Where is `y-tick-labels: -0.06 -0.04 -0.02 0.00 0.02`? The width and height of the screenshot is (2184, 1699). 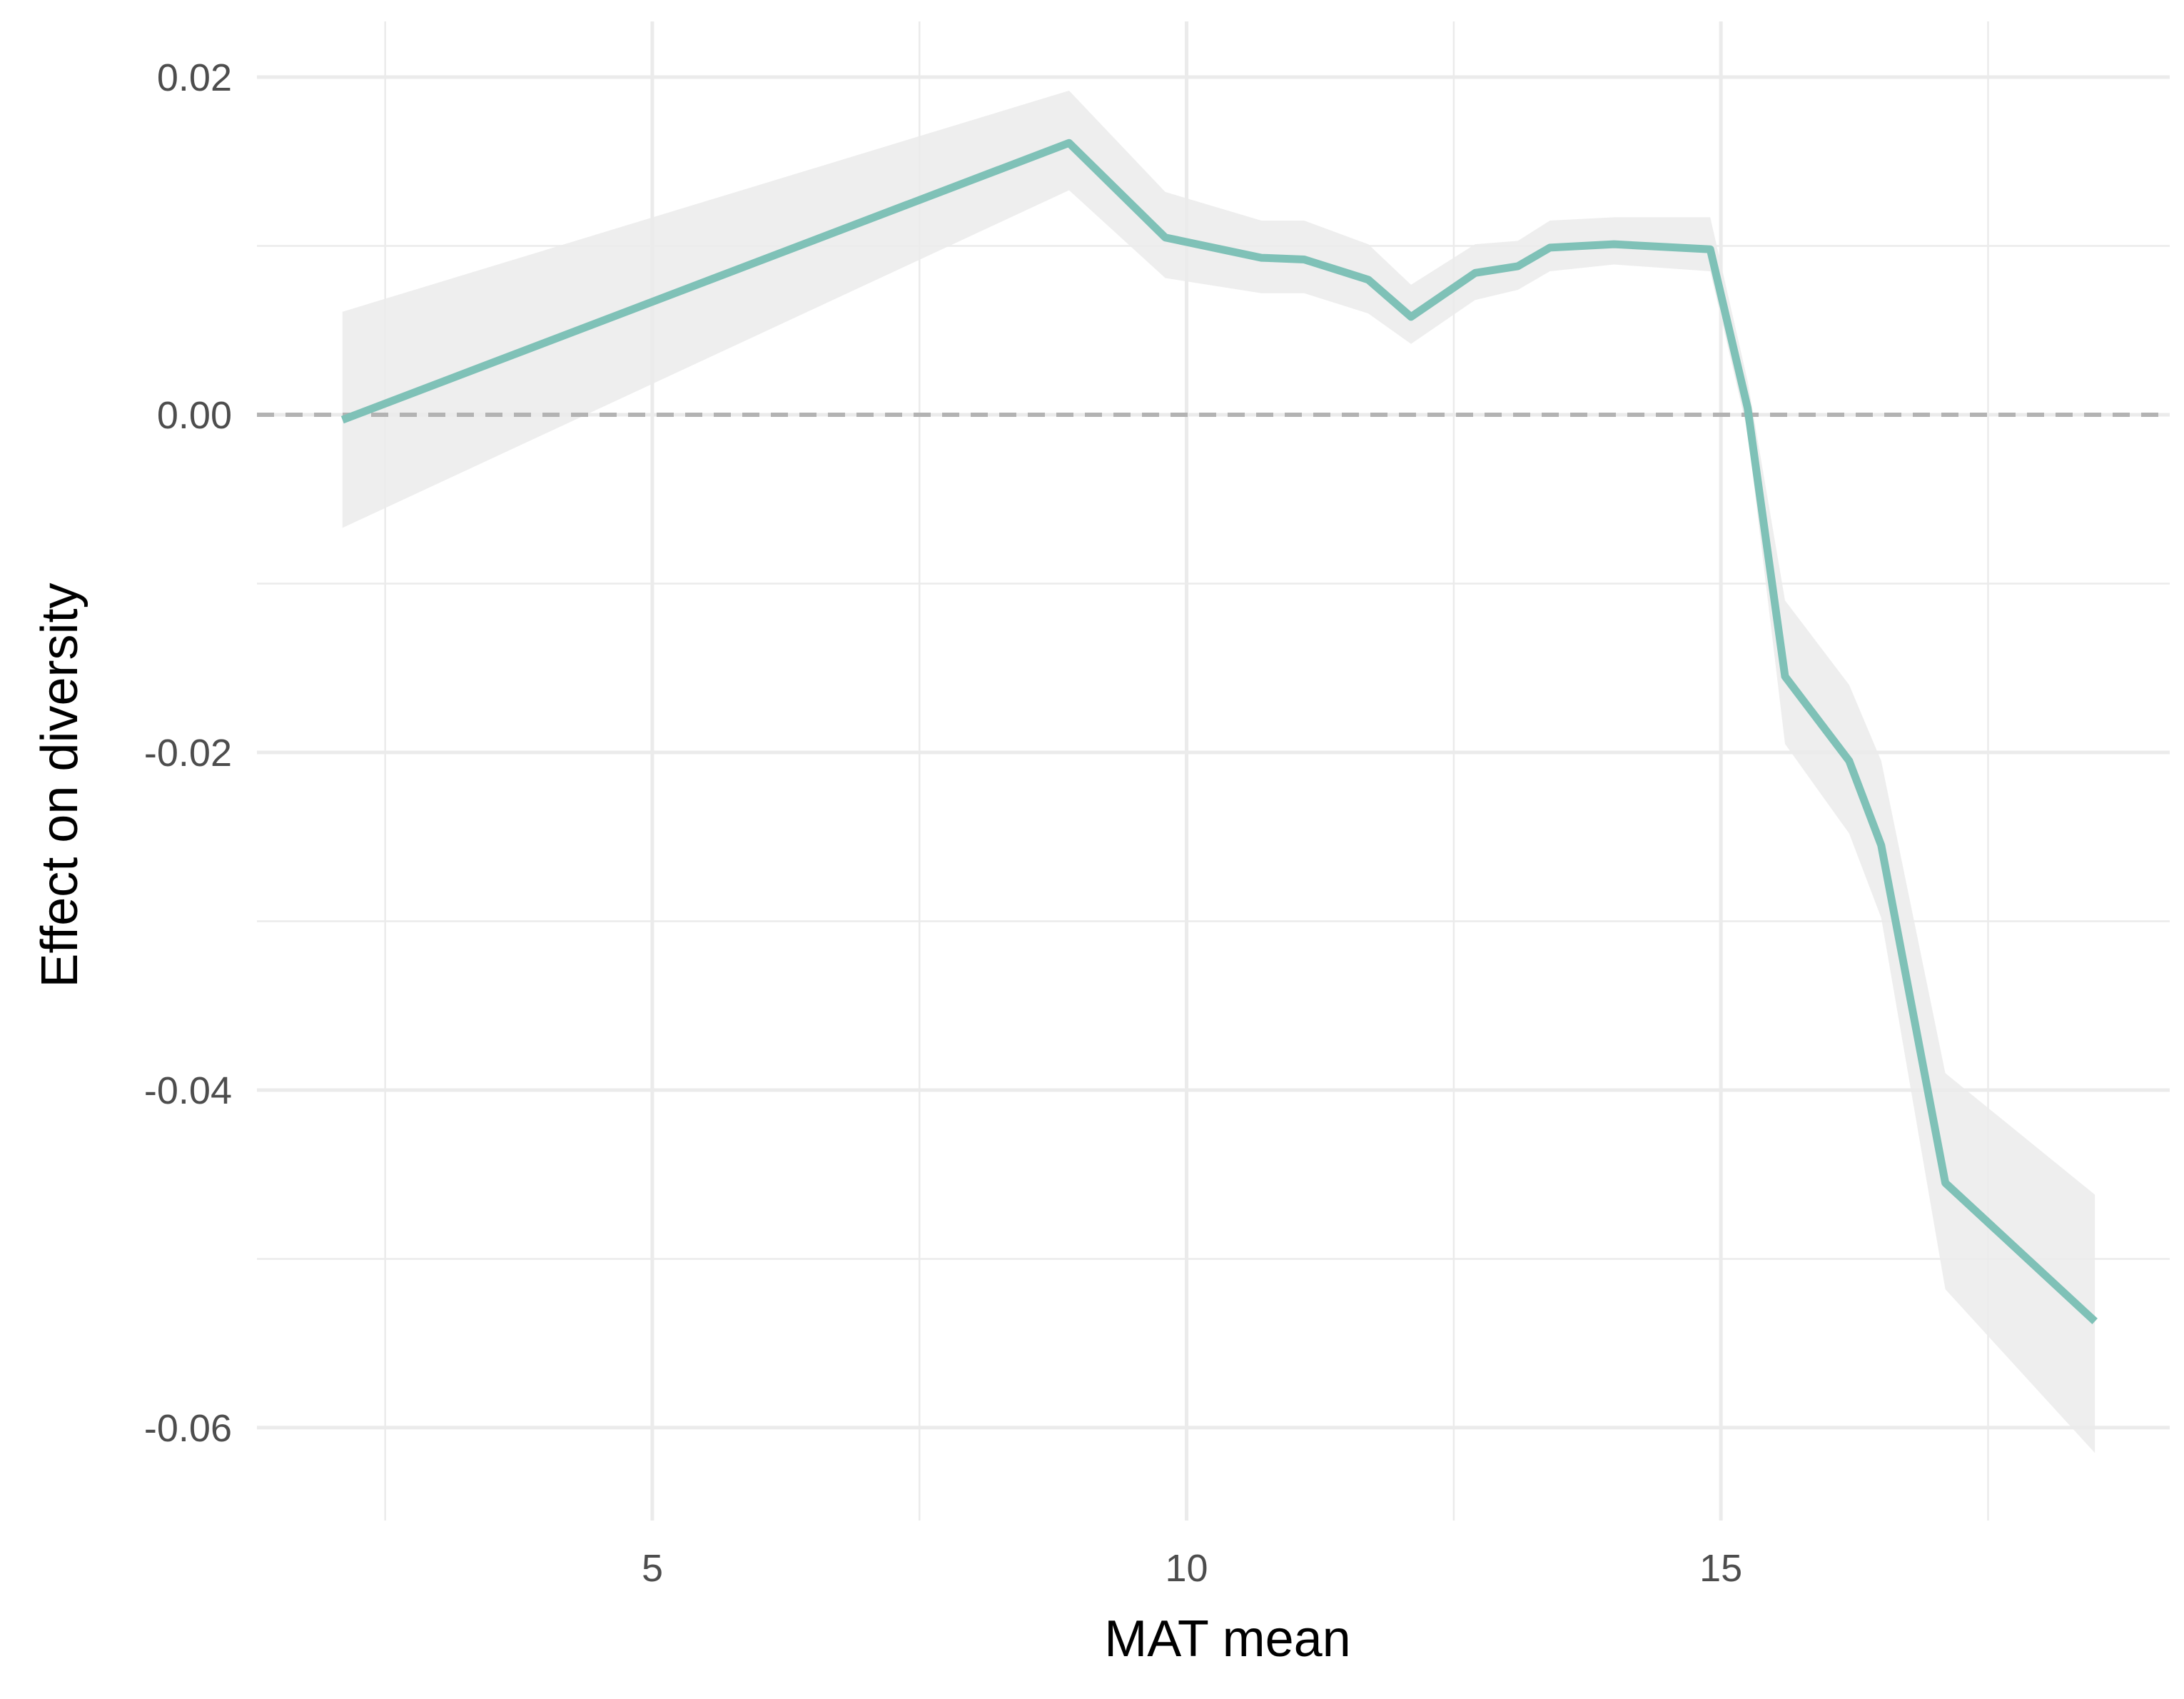 y-tick-labels: -0.06 -0.04 -0.02 0.00 0.02 is located at coordinates (188, 753).